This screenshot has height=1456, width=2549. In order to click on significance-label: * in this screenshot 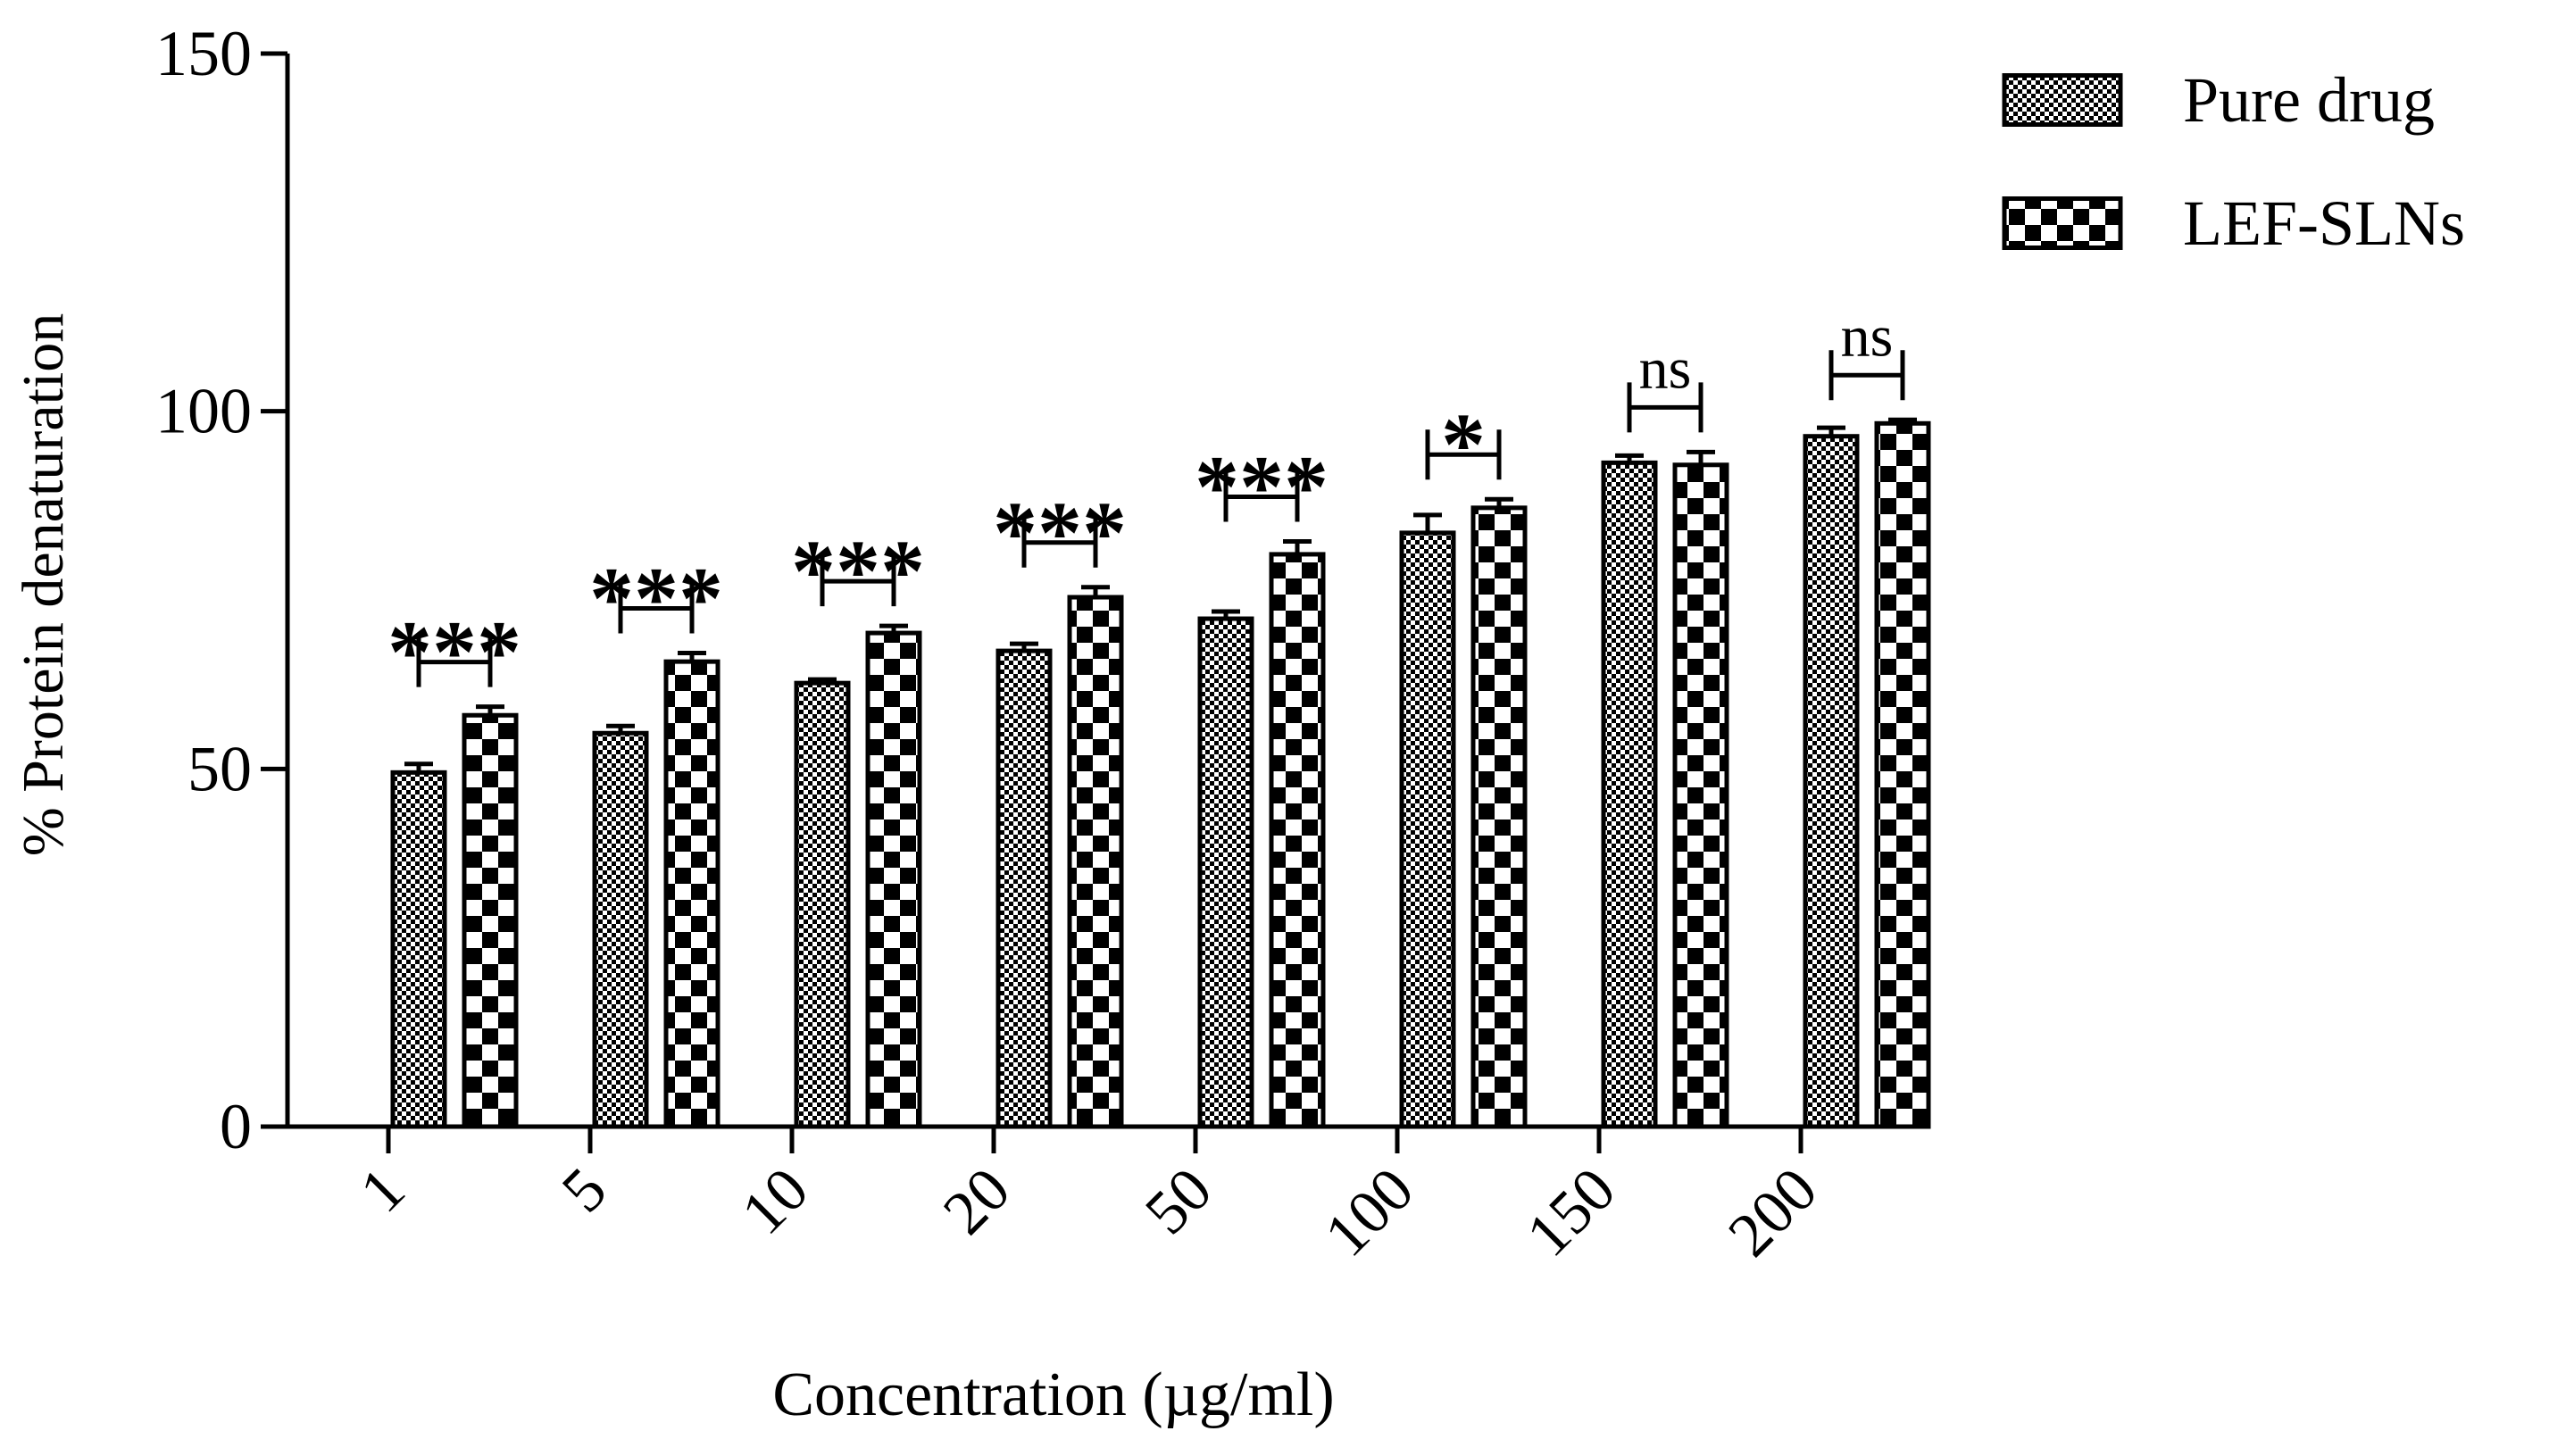, I will do `click(1463, 445)`.